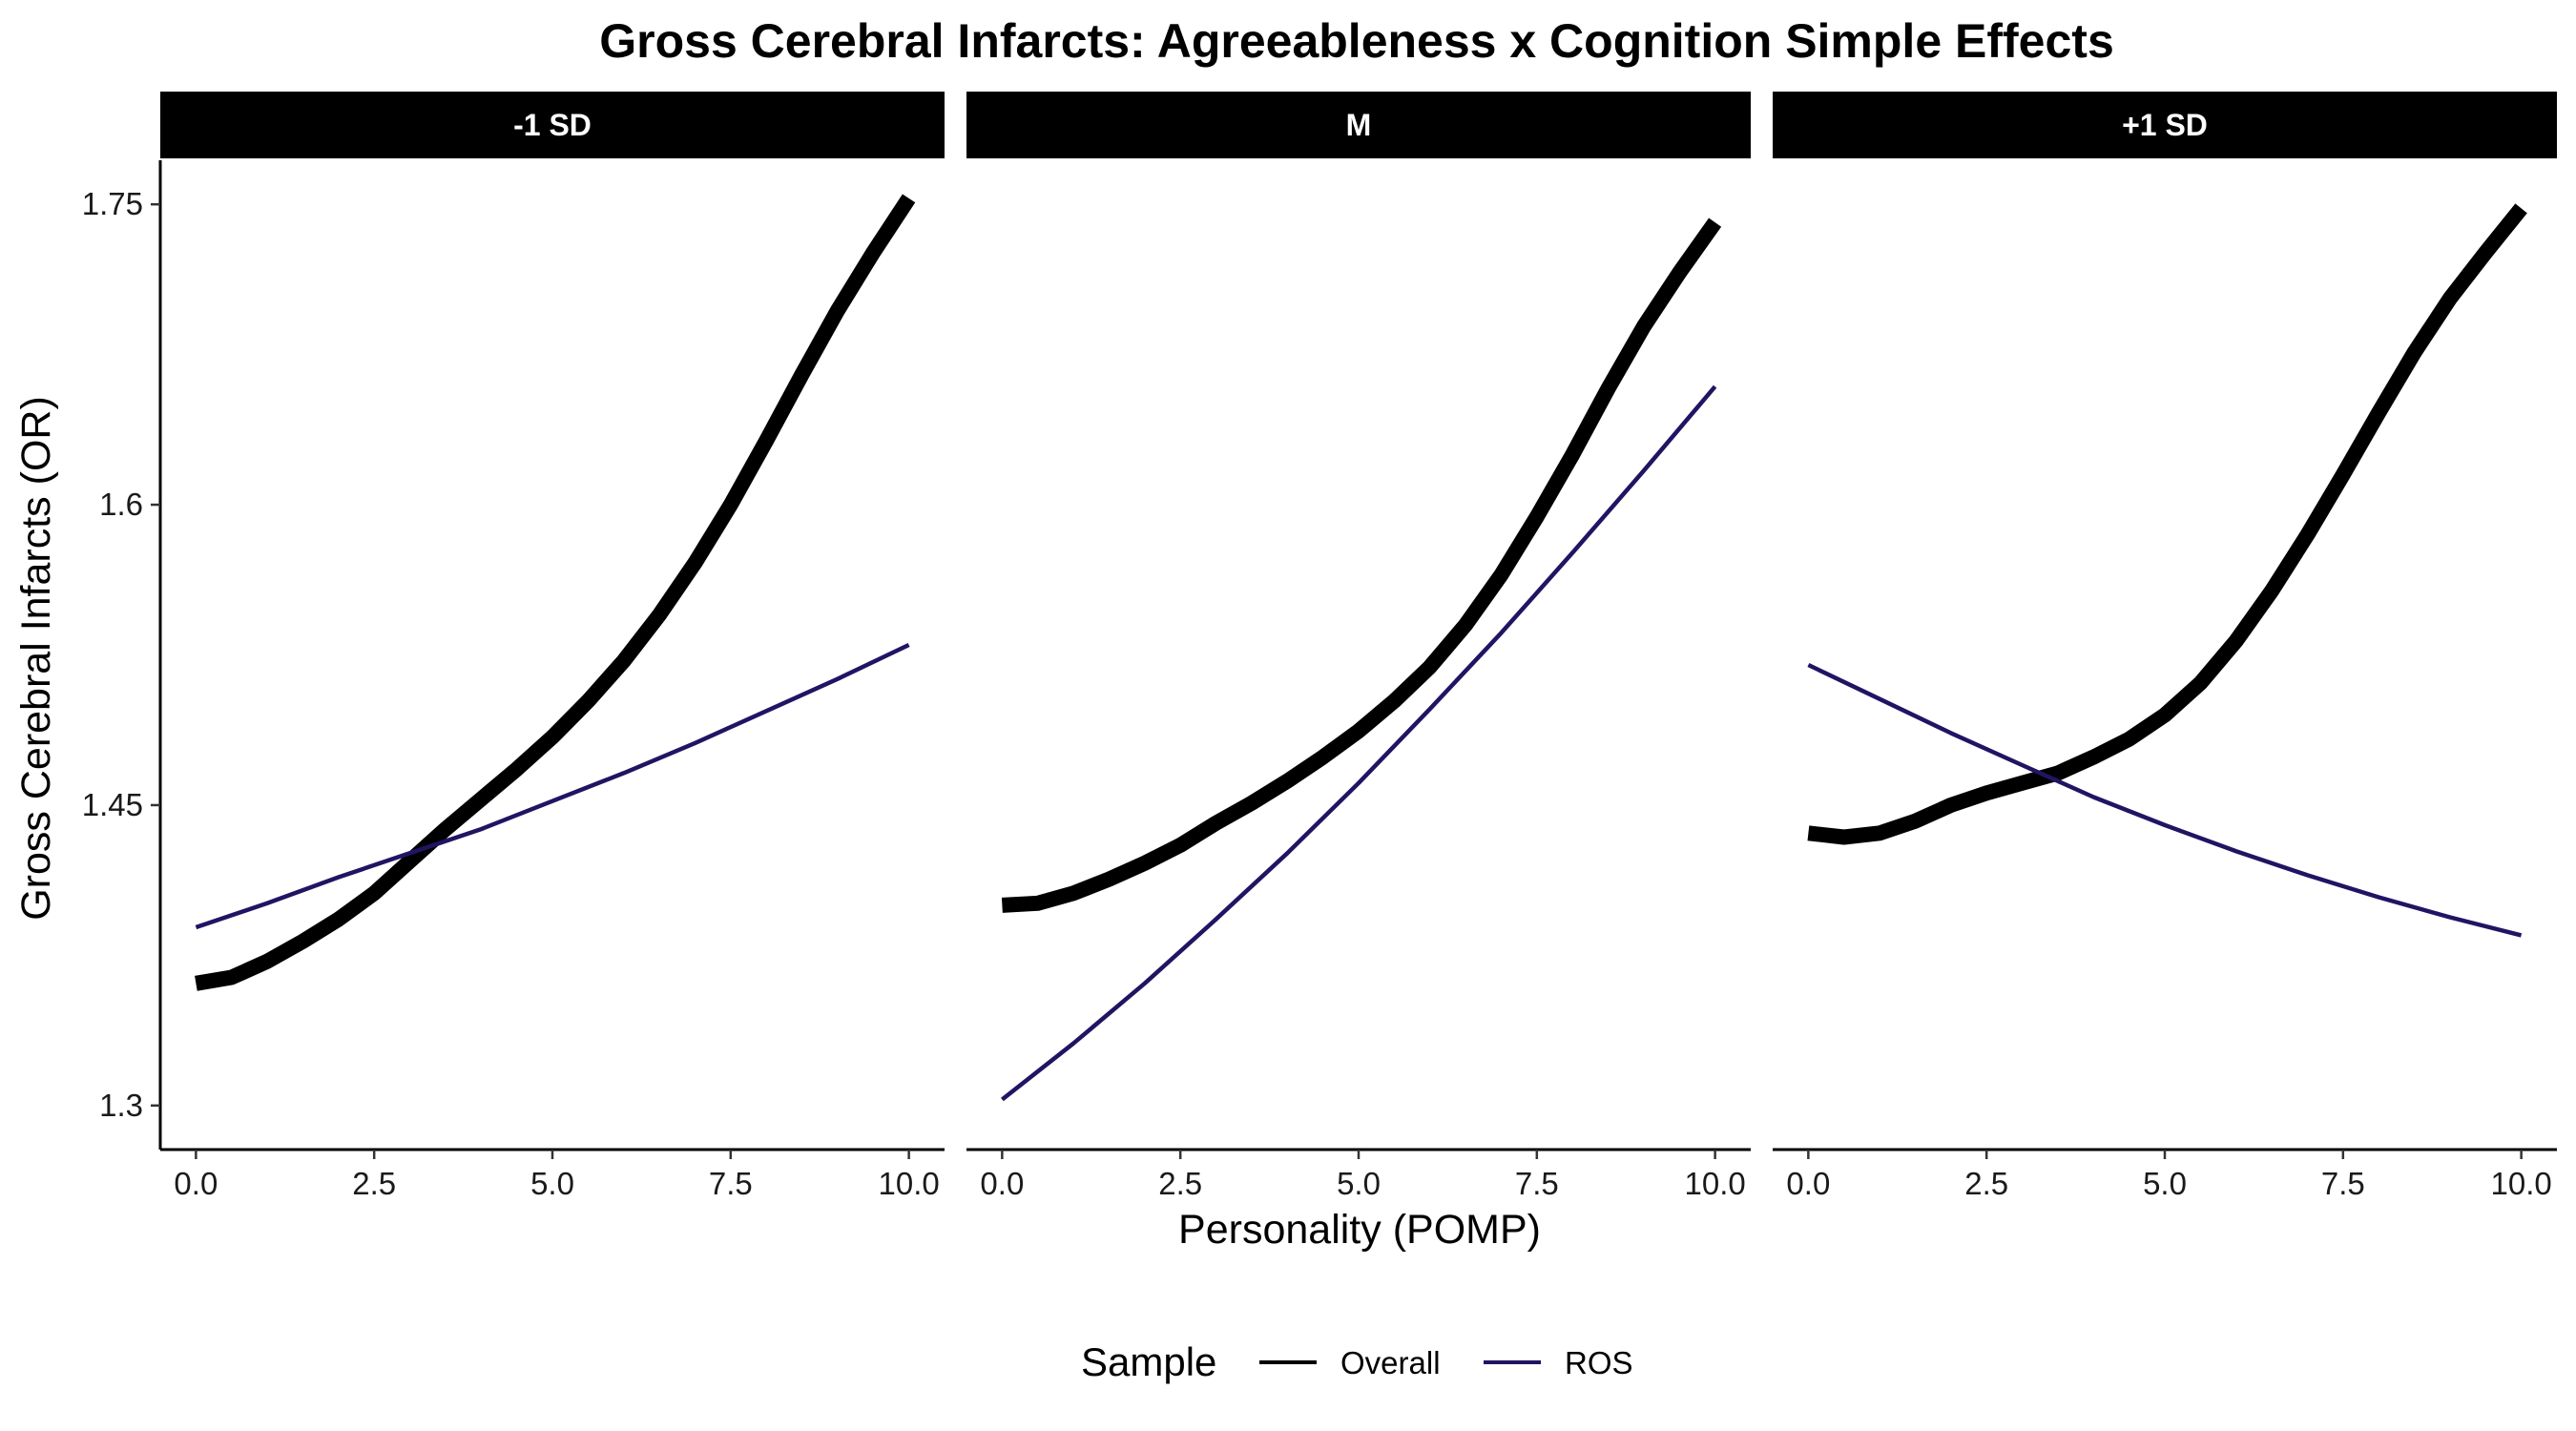 The height and width of the screenshot is (1431, 2576). I want to click on legend-label-overall: Overall, so click(1390, 1362).